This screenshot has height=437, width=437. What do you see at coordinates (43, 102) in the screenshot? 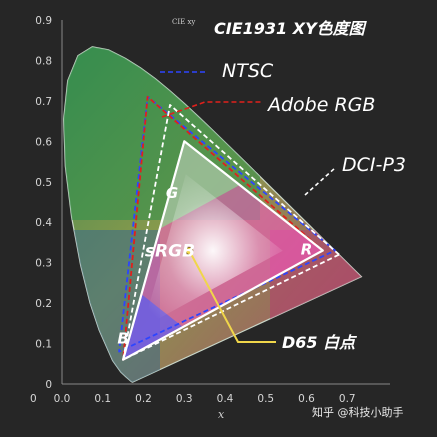
I see `y-tick-label-7: 0.7` at bounding box center [43, 102].